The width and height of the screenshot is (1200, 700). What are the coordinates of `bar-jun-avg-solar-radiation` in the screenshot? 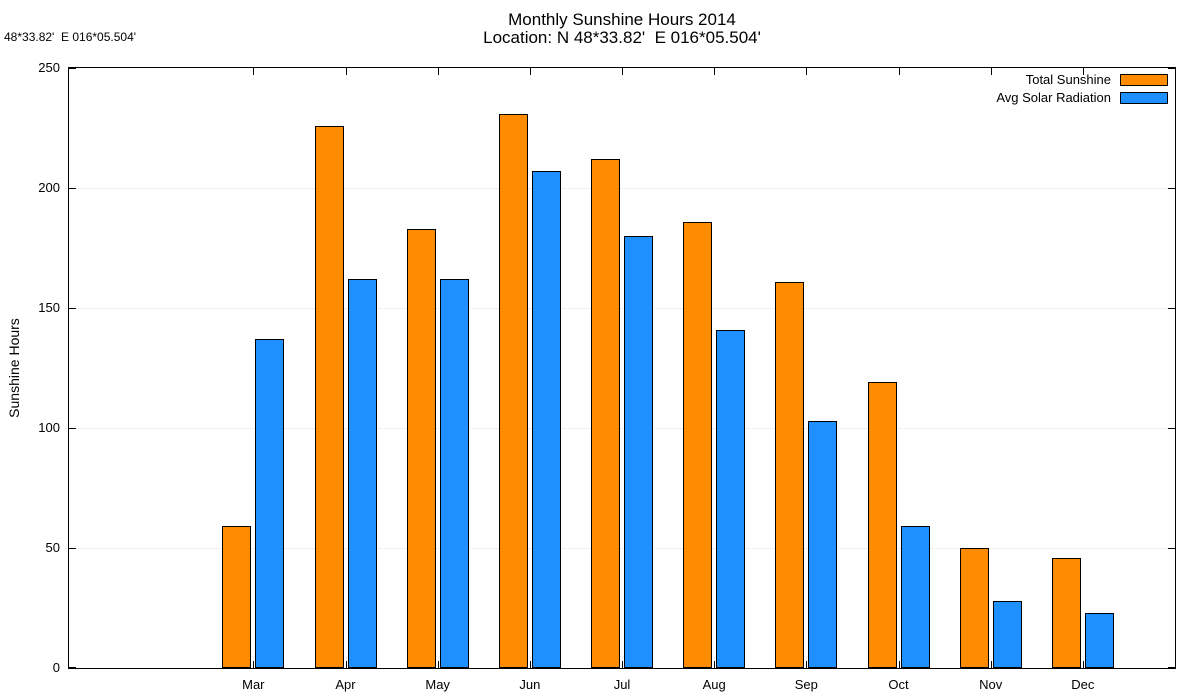 It's located at (546, 419).